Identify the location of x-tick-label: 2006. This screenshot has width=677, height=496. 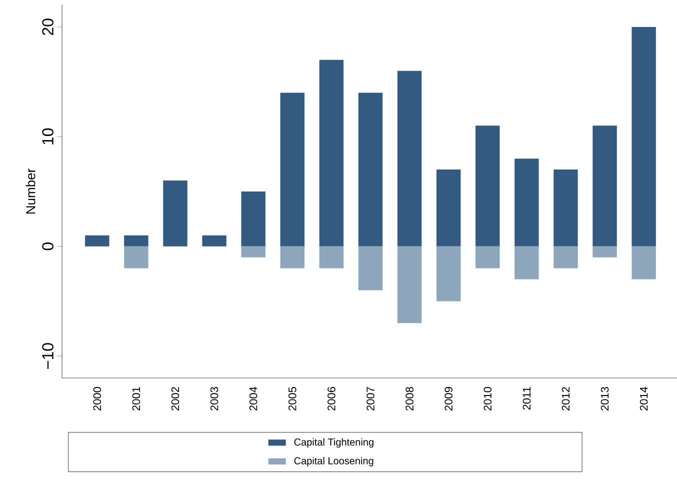
(332, 398).